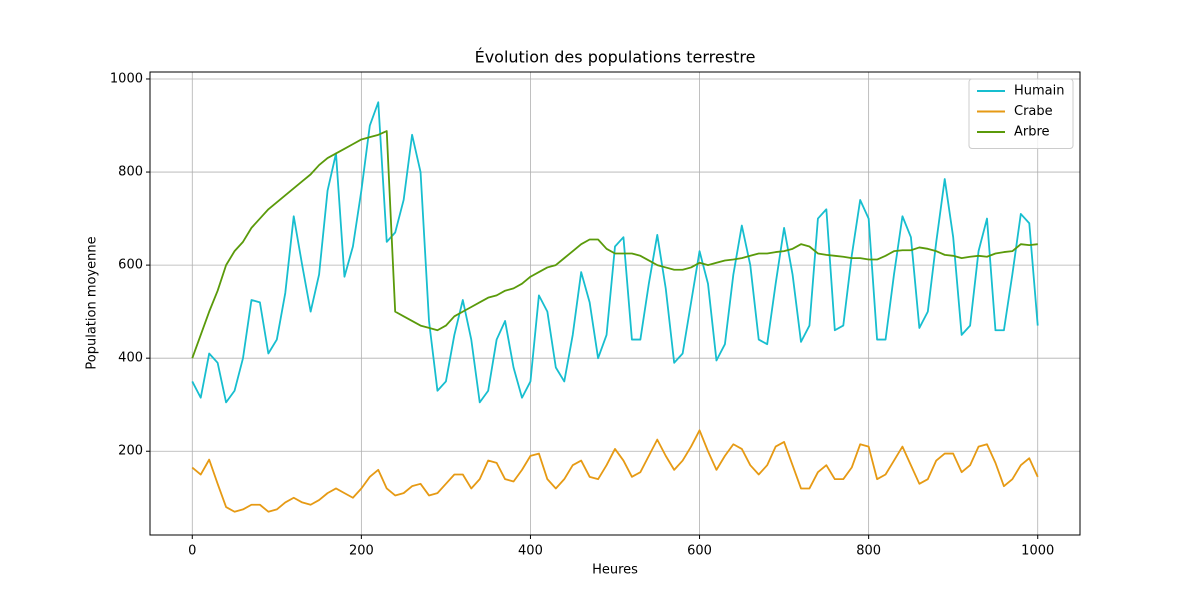  Describe the element at coordinates (530, 551) in the screenshot. I see `x-tick-label: 400` at that location.